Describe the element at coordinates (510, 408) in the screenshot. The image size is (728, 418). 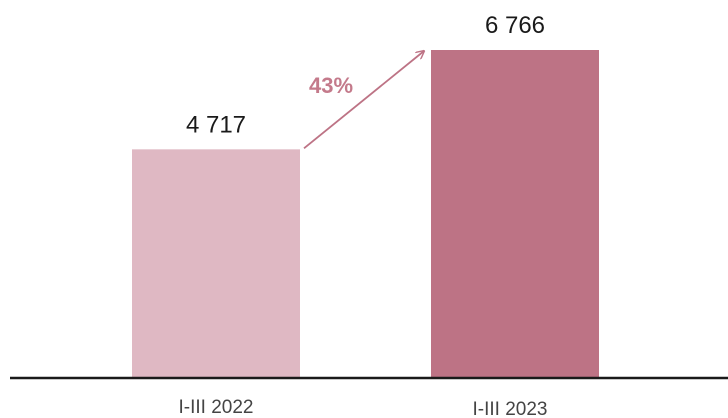
I see `category-label: I-III 2023` at that location.